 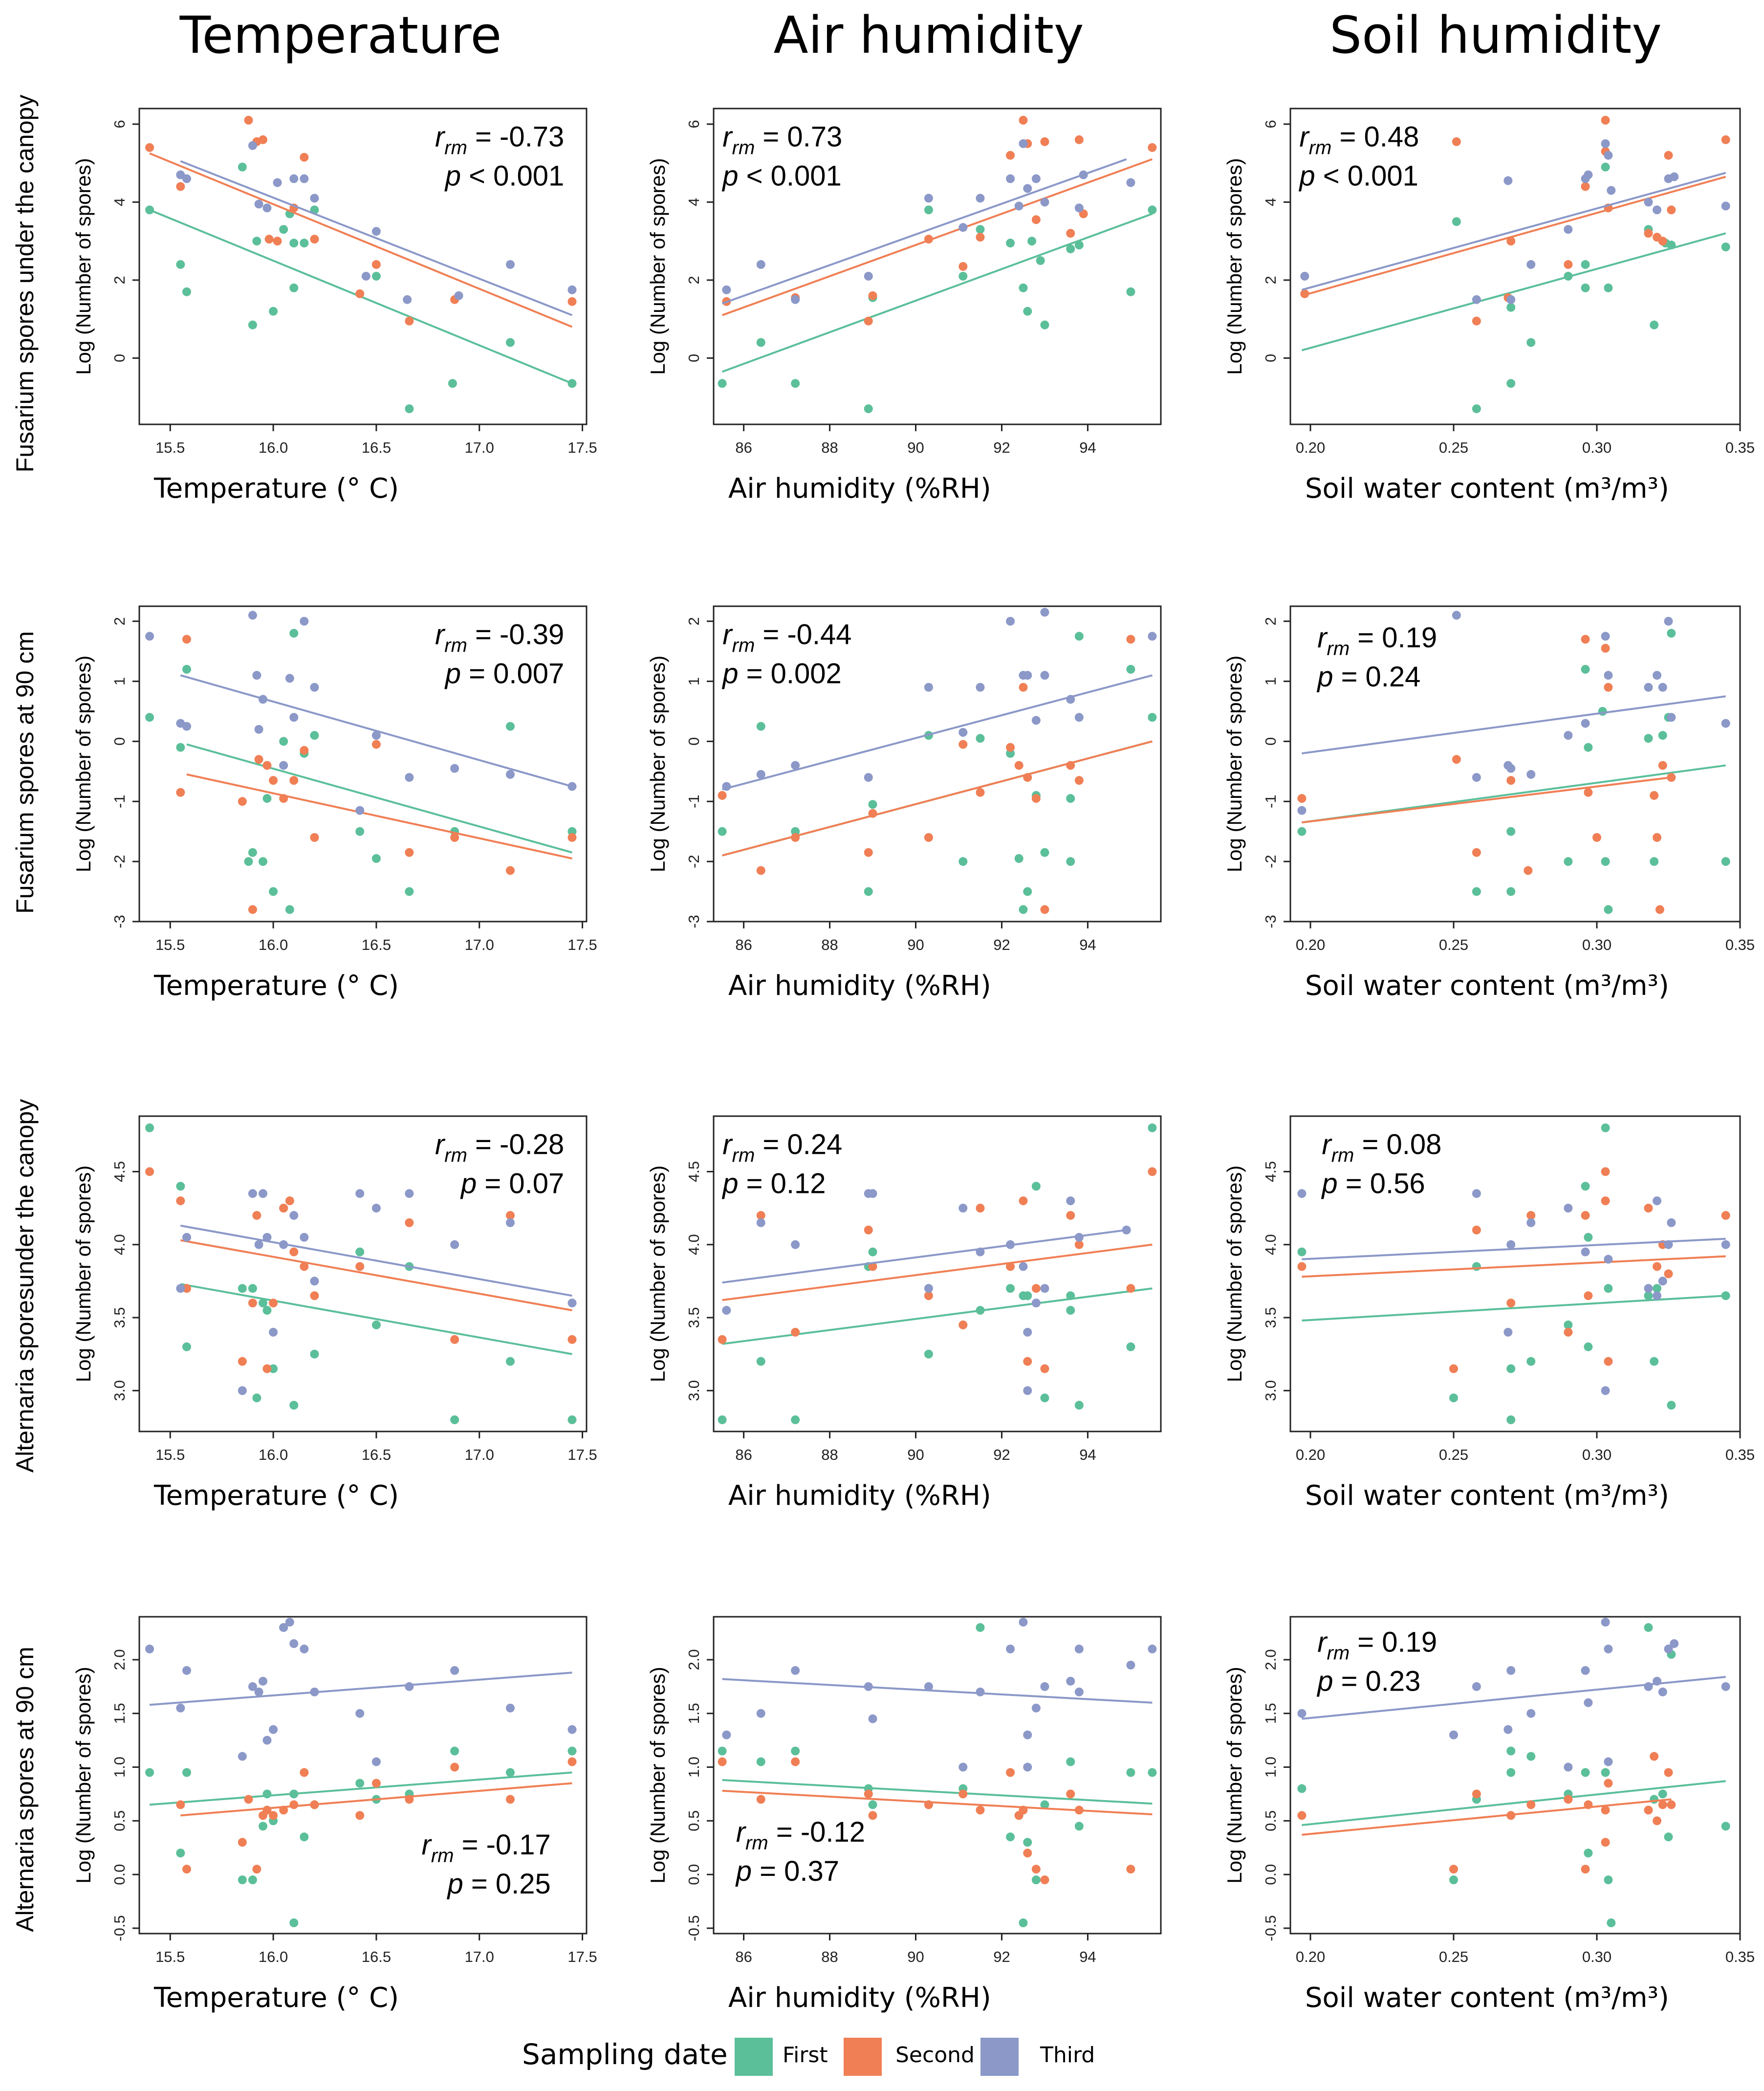 What do you see at coordinates (693, 1928) in the screenshot?
I see `y-tick-label: -0.5` at bounding box center [693, 1928].